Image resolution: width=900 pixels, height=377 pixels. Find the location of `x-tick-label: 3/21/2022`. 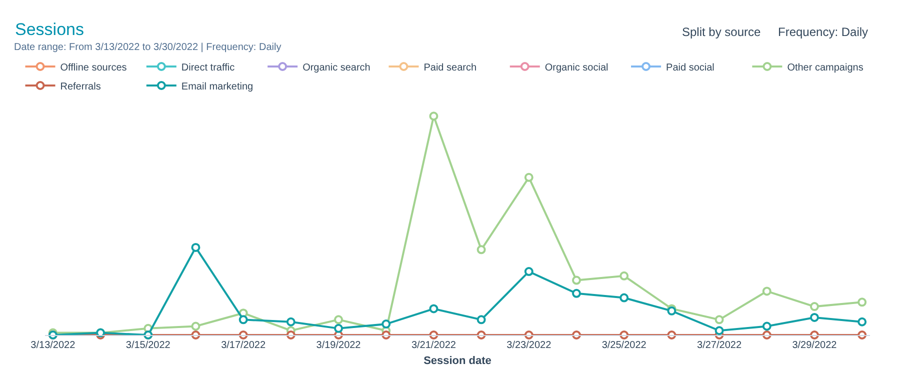

x-tick-label: 3/21/2022 is located at coordinates (433, 345).